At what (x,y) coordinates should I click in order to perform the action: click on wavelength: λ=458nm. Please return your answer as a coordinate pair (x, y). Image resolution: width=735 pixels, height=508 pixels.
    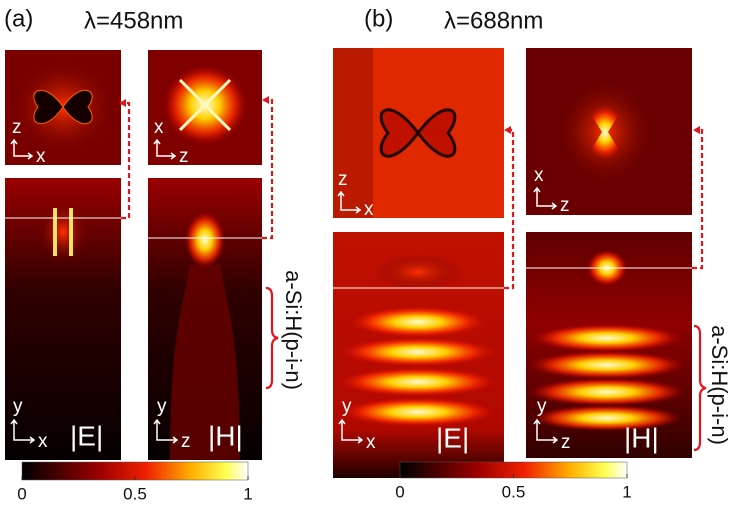
    Looking at the image, I should click on (133, 20).